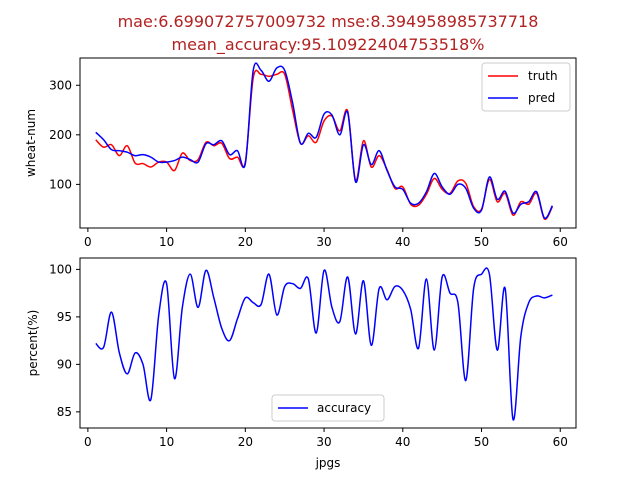 Image resolution: width=640 pixels, height=480 pixels. What do you see at coordinates (541, 98) in the screenshot?
I see `legend-pred-label: pred` at bounding box center [541, 98].